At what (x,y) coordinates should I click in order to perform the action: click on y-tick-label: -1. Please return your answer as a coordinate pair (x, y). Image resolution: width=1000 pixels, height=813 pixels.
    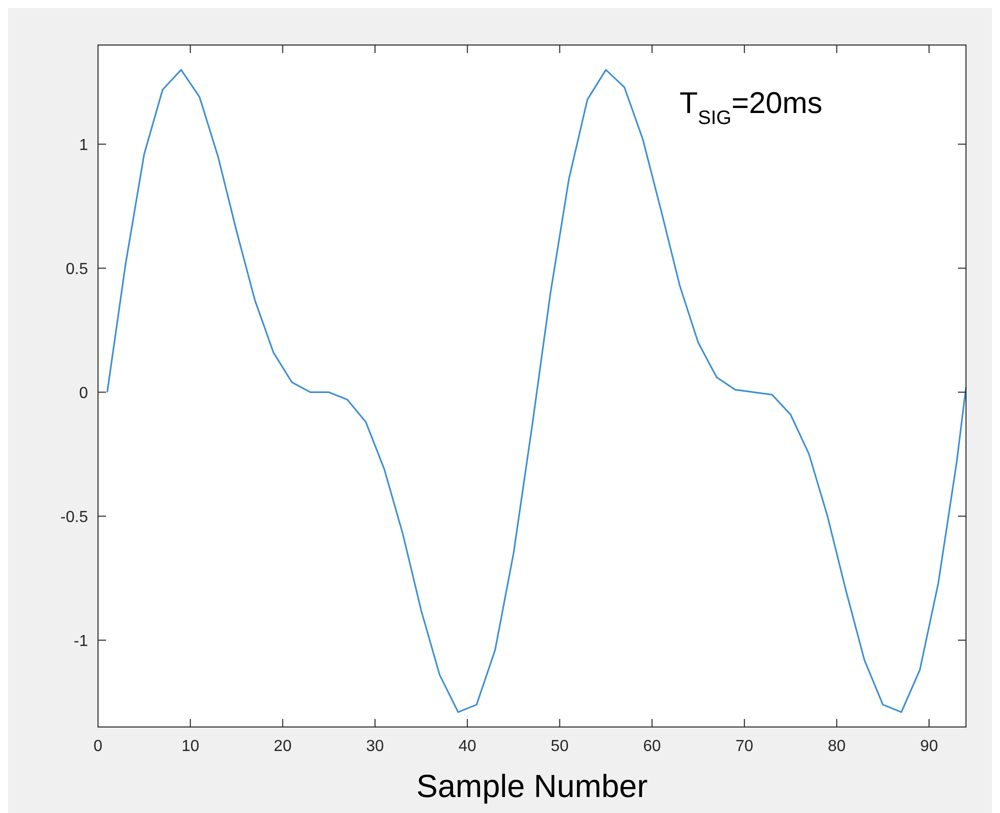
    Looking at the image, I should click on (81, 641).